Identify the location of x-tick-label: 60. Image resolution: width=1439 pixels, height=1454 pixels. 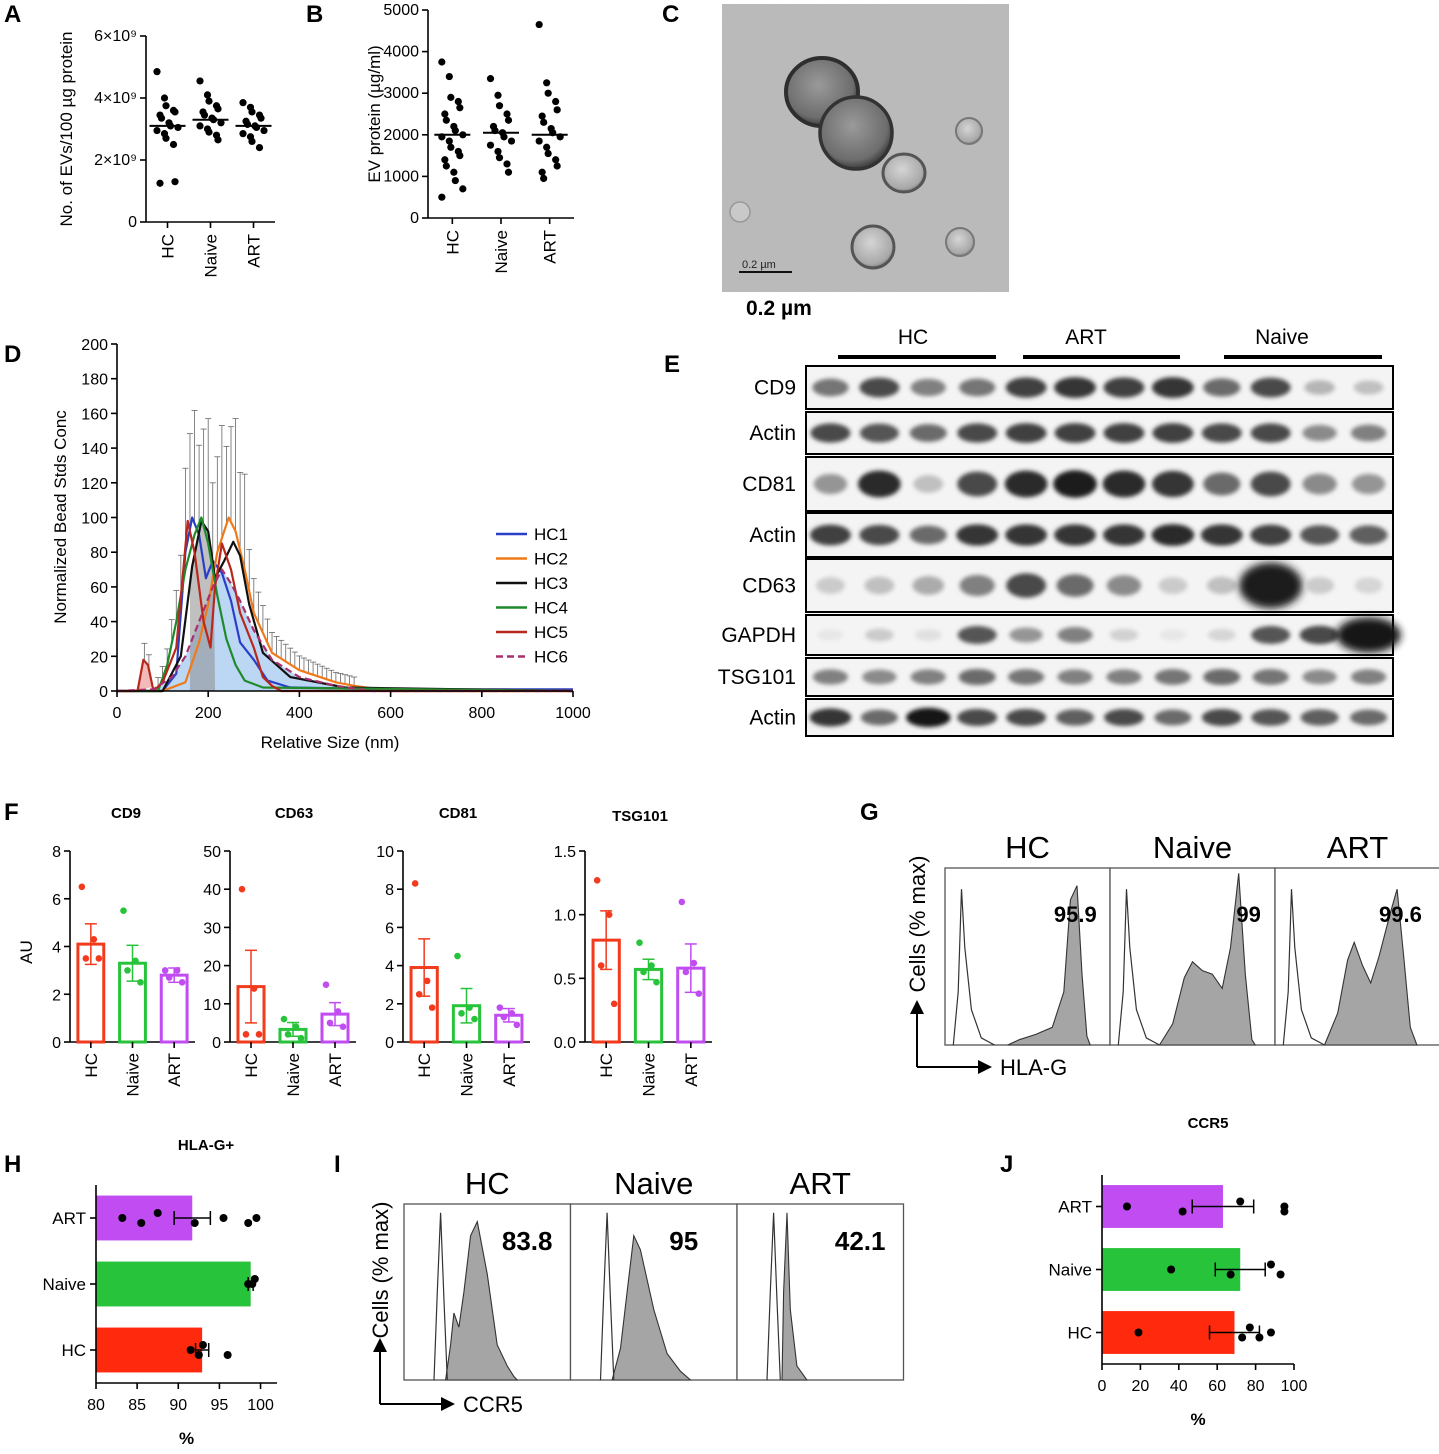
(1217, 1386).